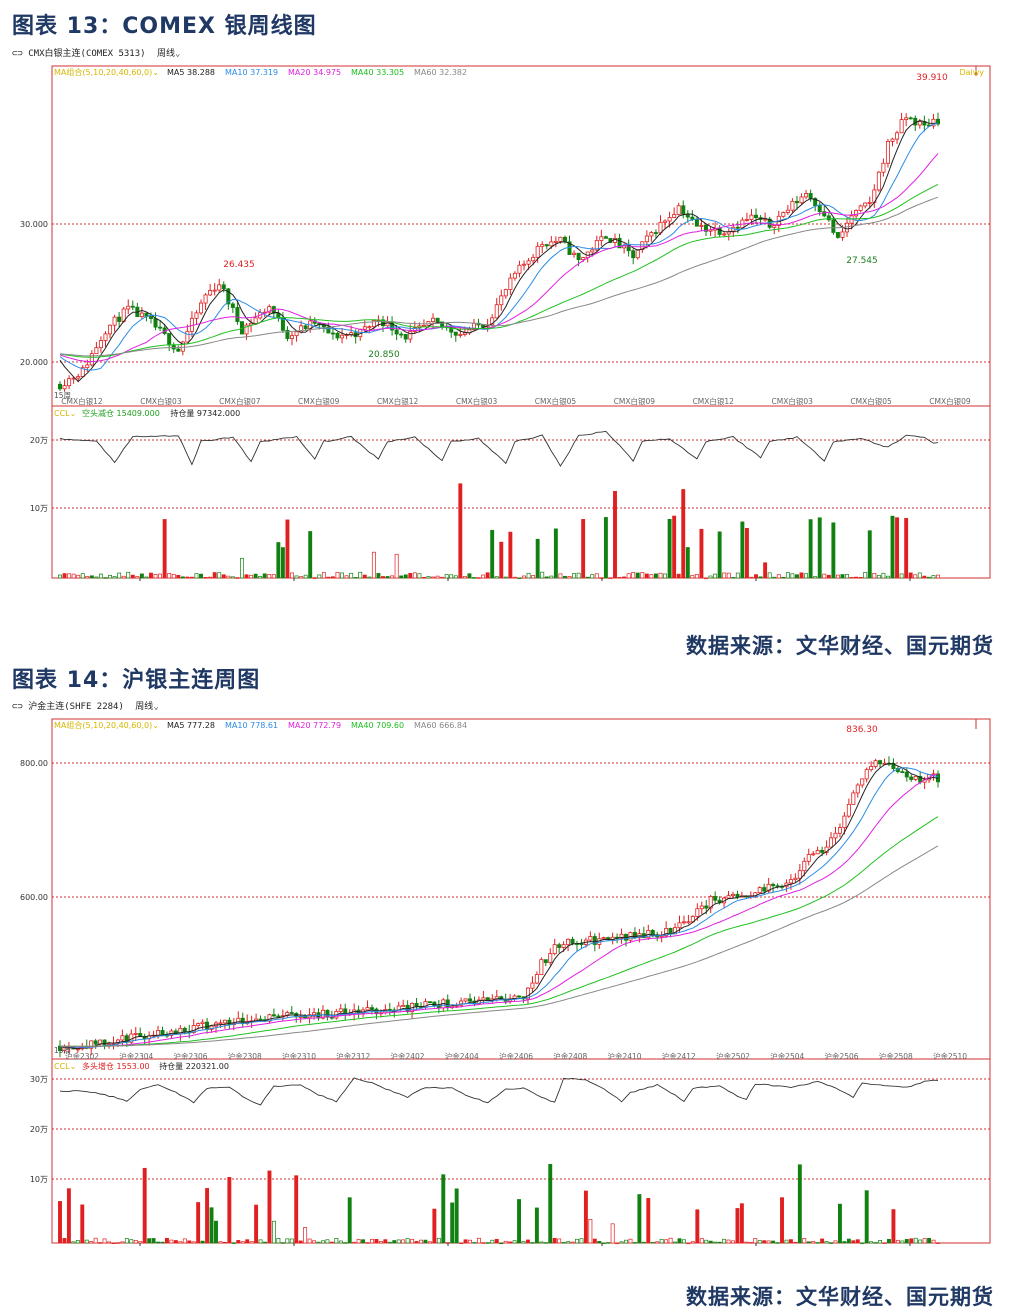  What do you see at coordinates (136, 1056) in the screenshot?
I see `contract-label: 沪金2304` at bounding box center [136, 1056].